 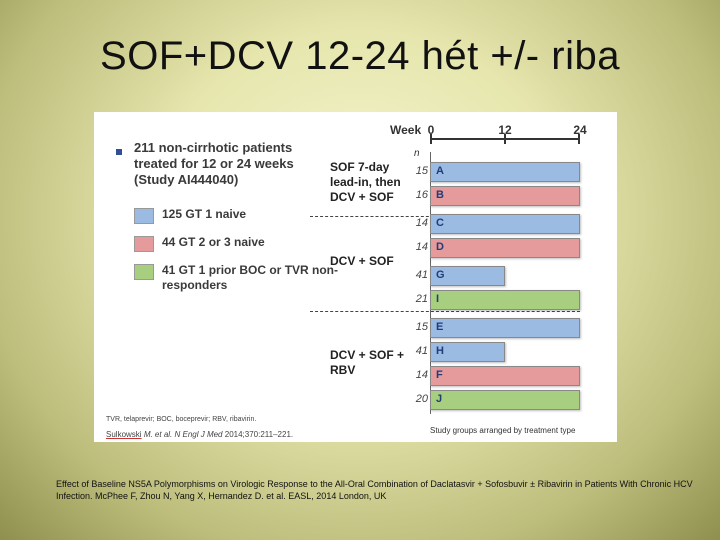 I want to click on bar-group-g: G, so click(x=467, y=276).